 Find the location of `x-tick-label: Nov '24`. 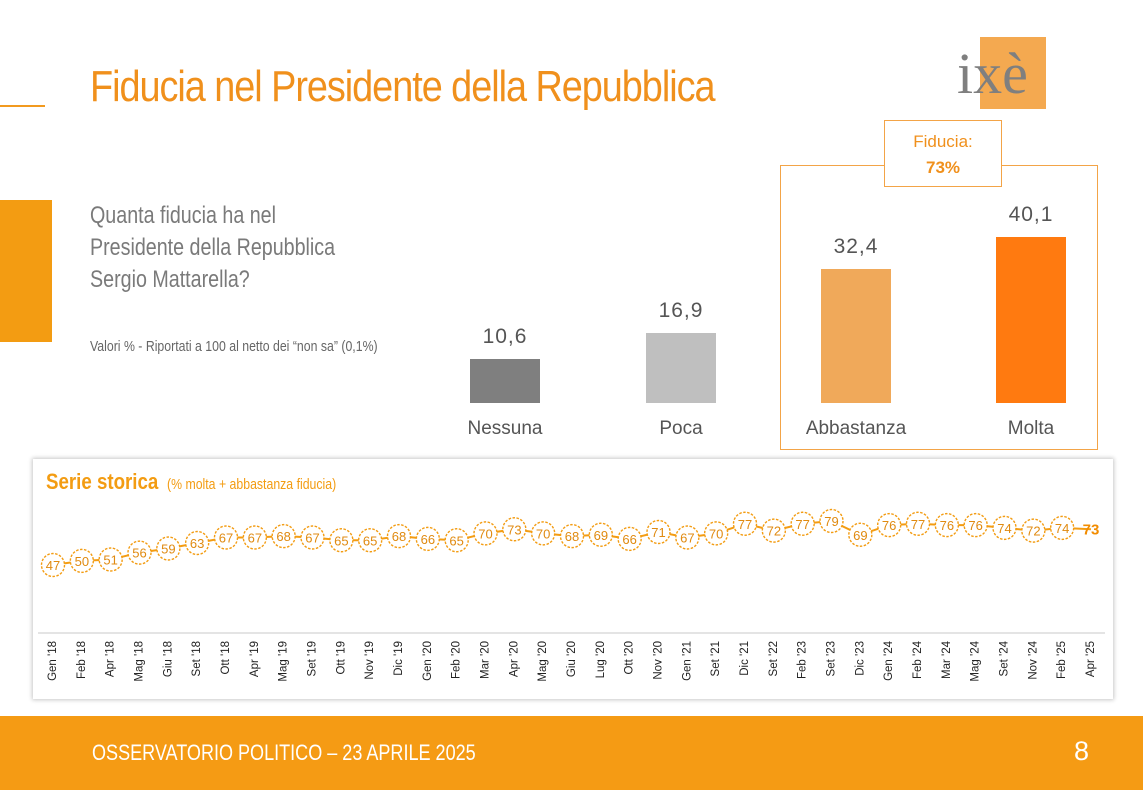

x-tick-label: Nov '24 is located at coordinates (1033, 659).